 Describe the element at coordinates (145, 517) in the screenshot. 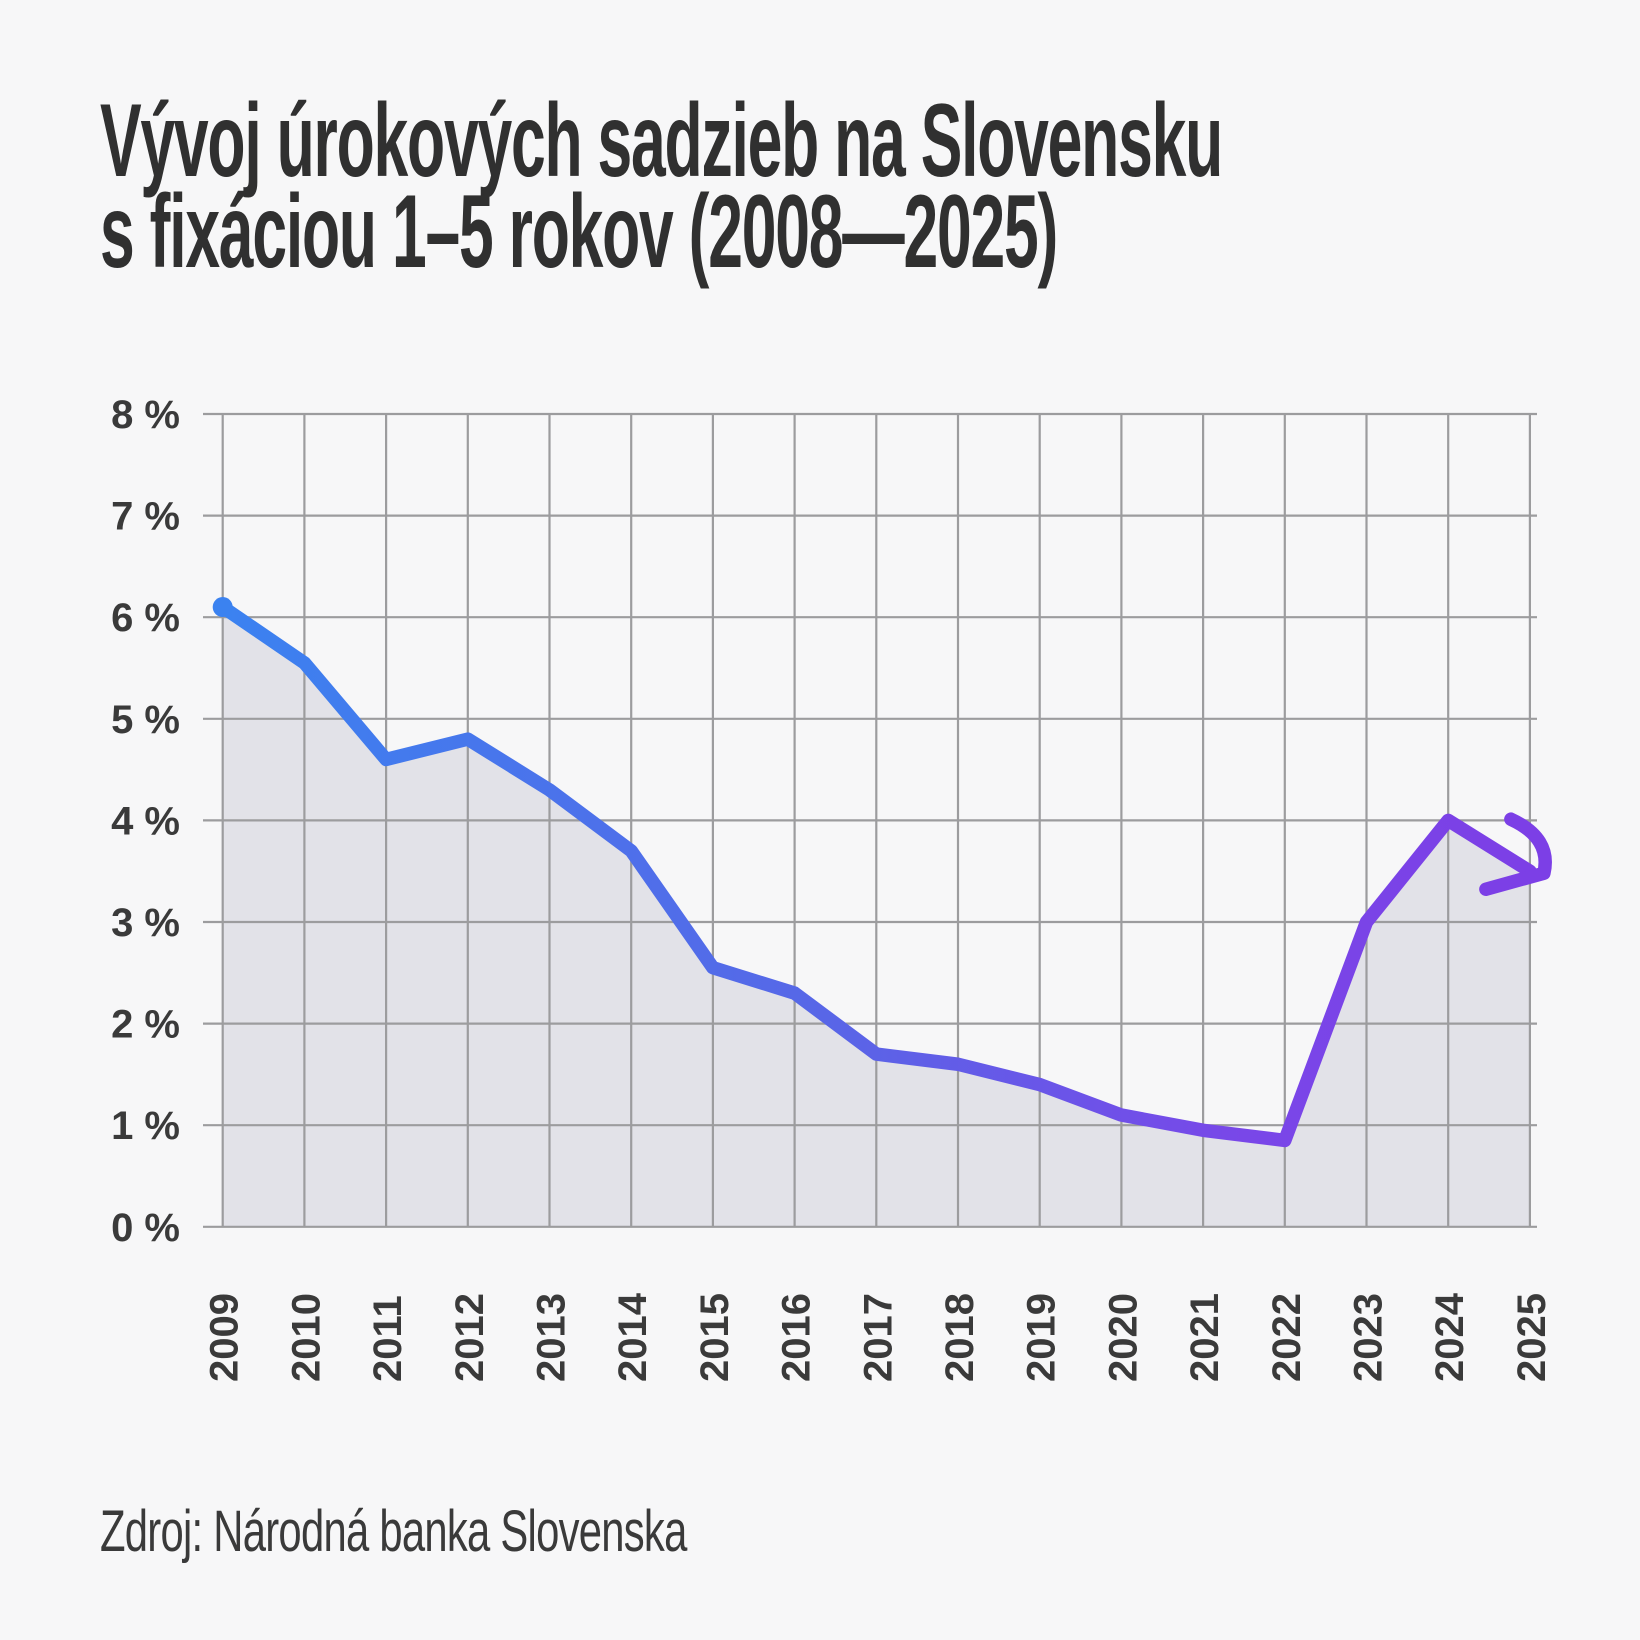

I see `y-tick-label-7: 7 %` at that location.